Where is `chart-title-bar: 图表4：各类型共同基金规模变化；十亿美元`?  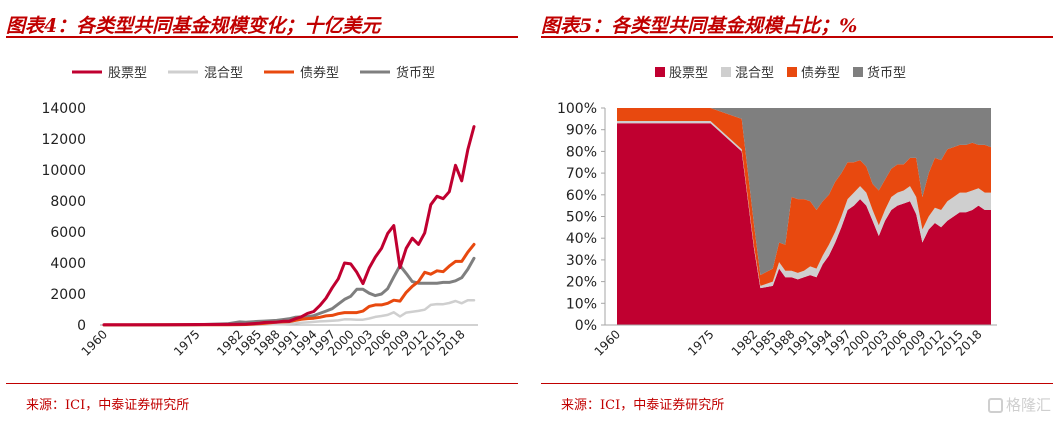
chart-title-bar: 图表4：各类型共同基金规模变化；十亿美元 is located at coordinates (262, 23).